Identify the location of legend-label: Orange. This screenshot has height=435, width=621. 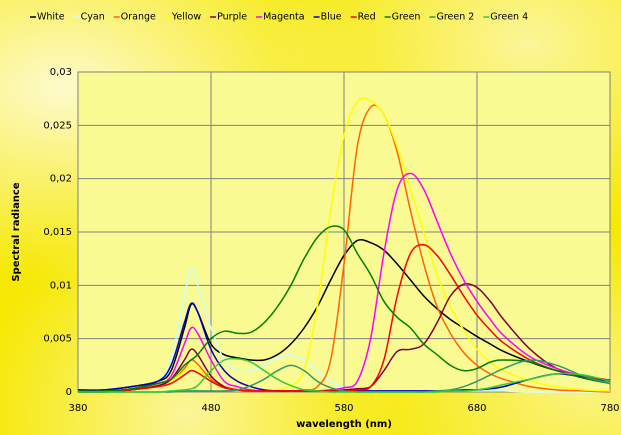
(138, 17).